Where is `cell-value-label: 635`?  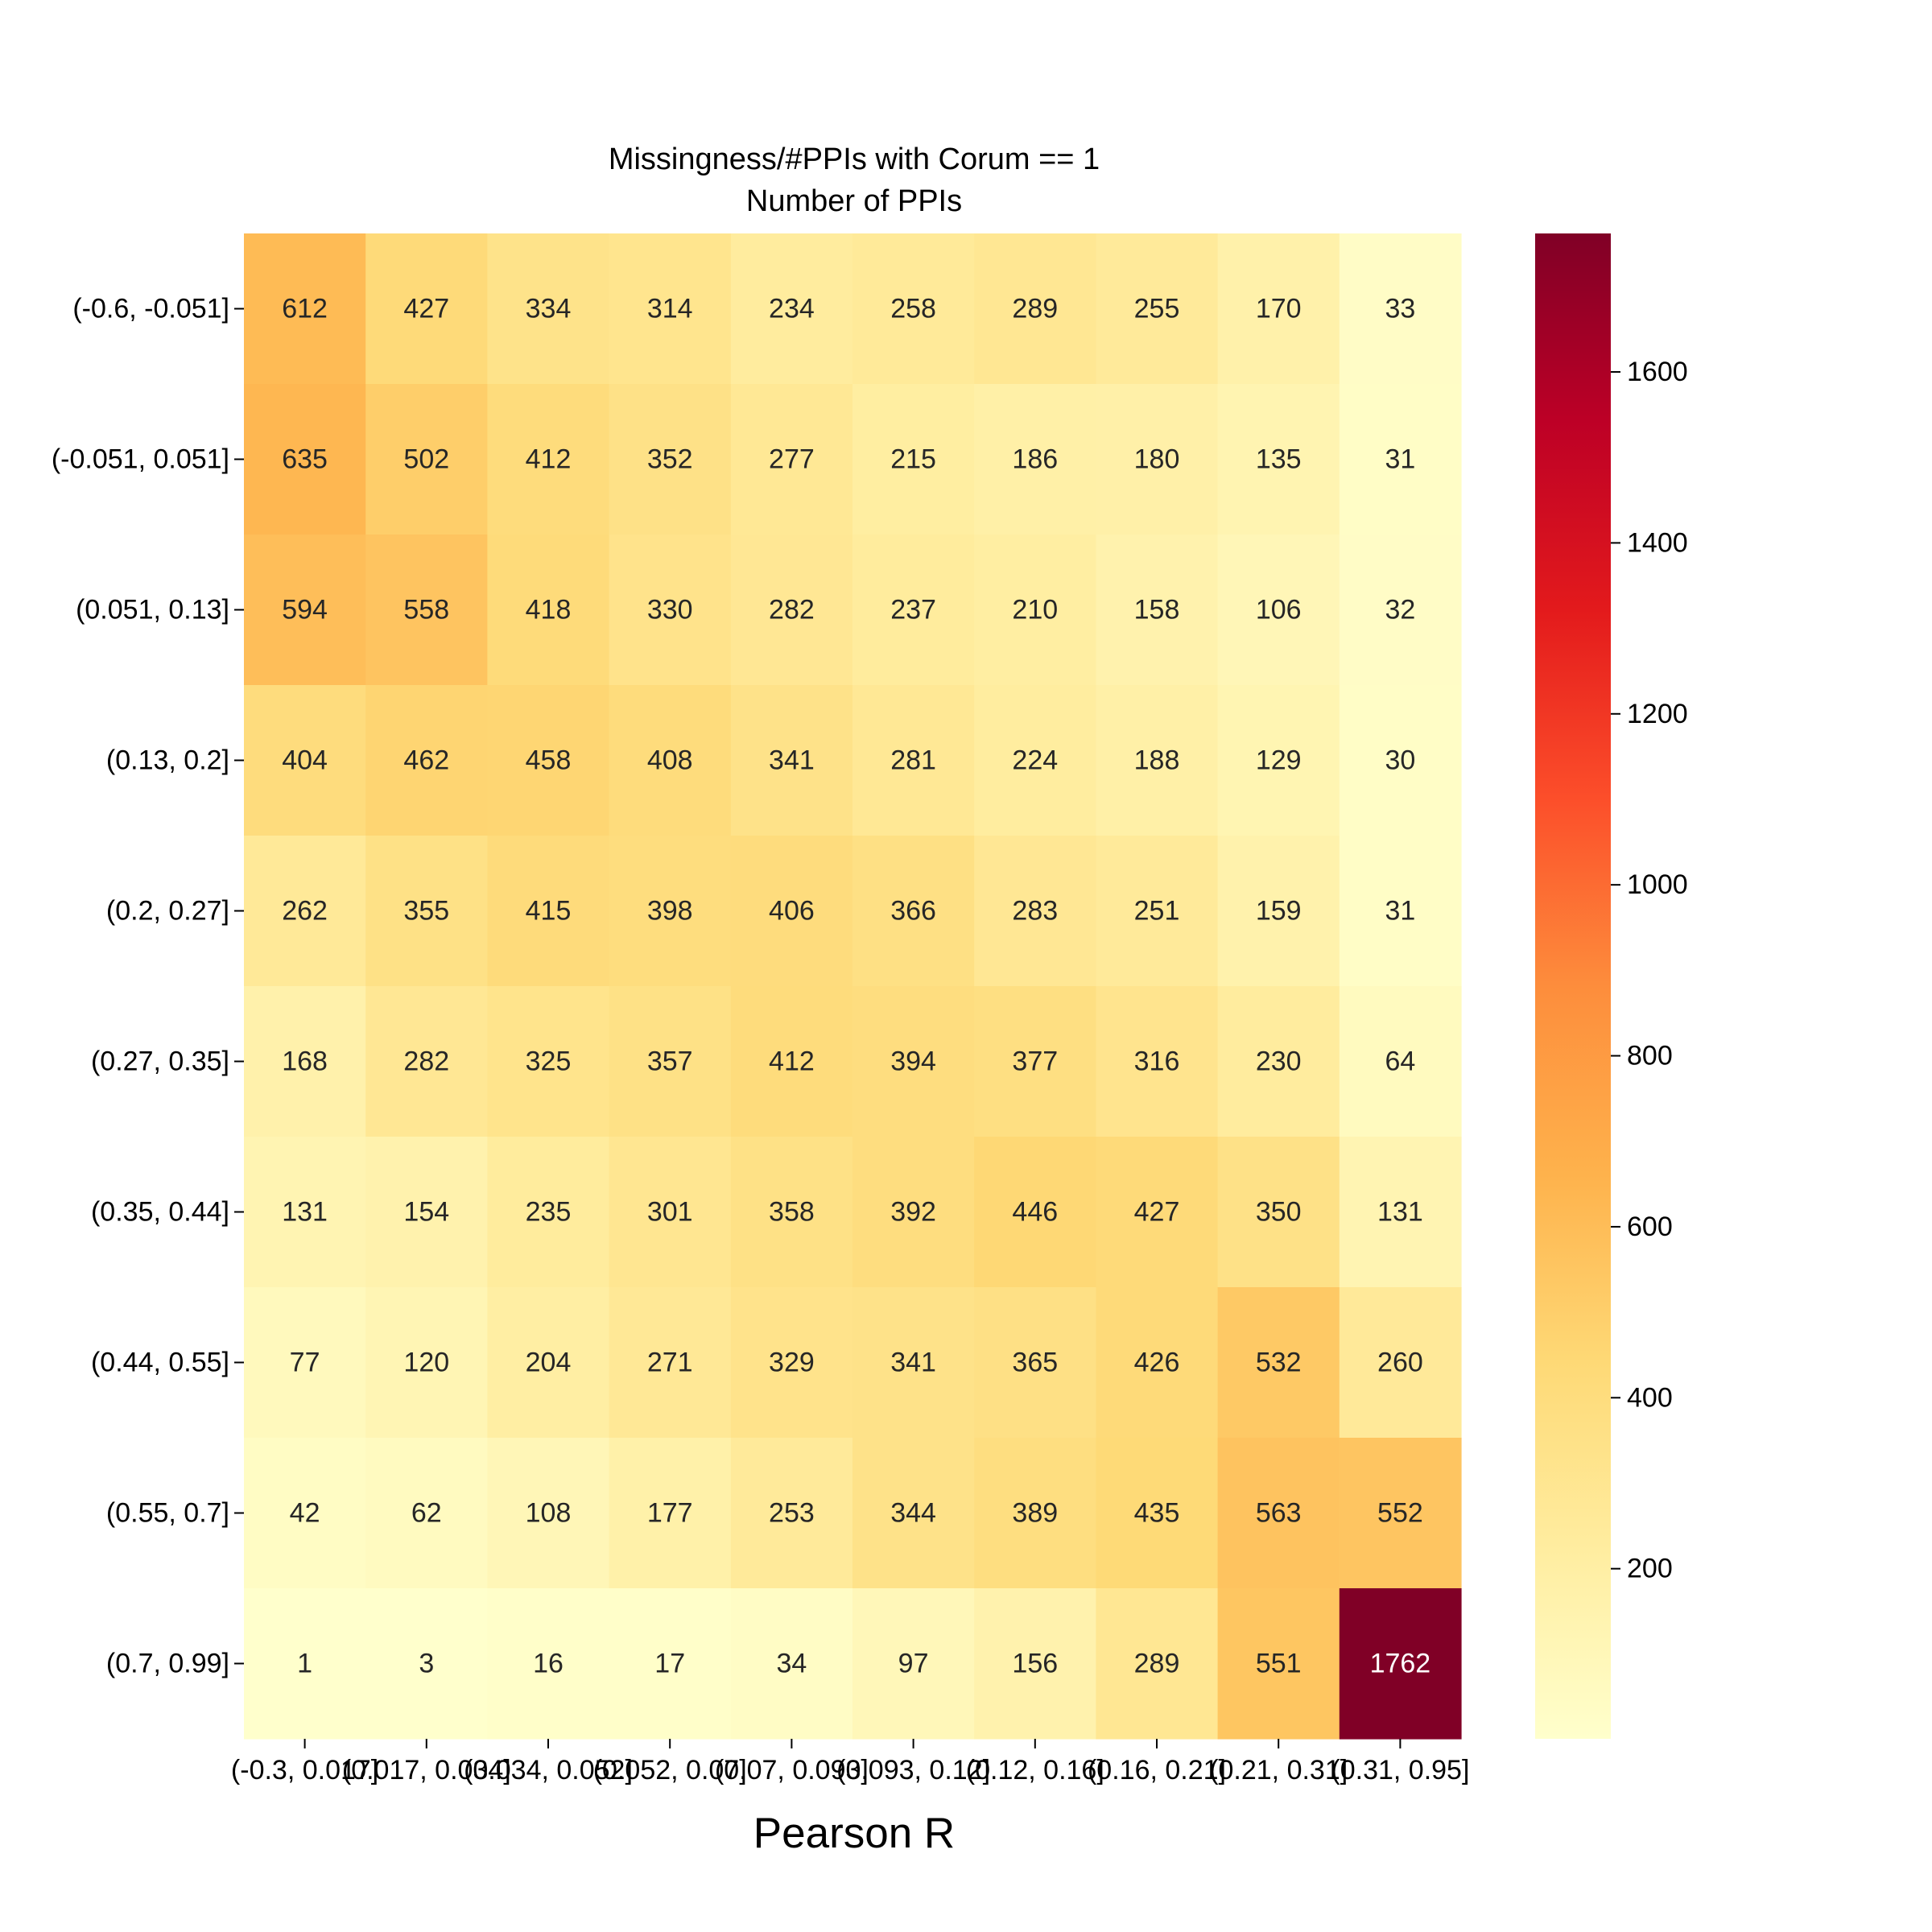
cell-value-label: 635 is located at coordinates (305, 459).